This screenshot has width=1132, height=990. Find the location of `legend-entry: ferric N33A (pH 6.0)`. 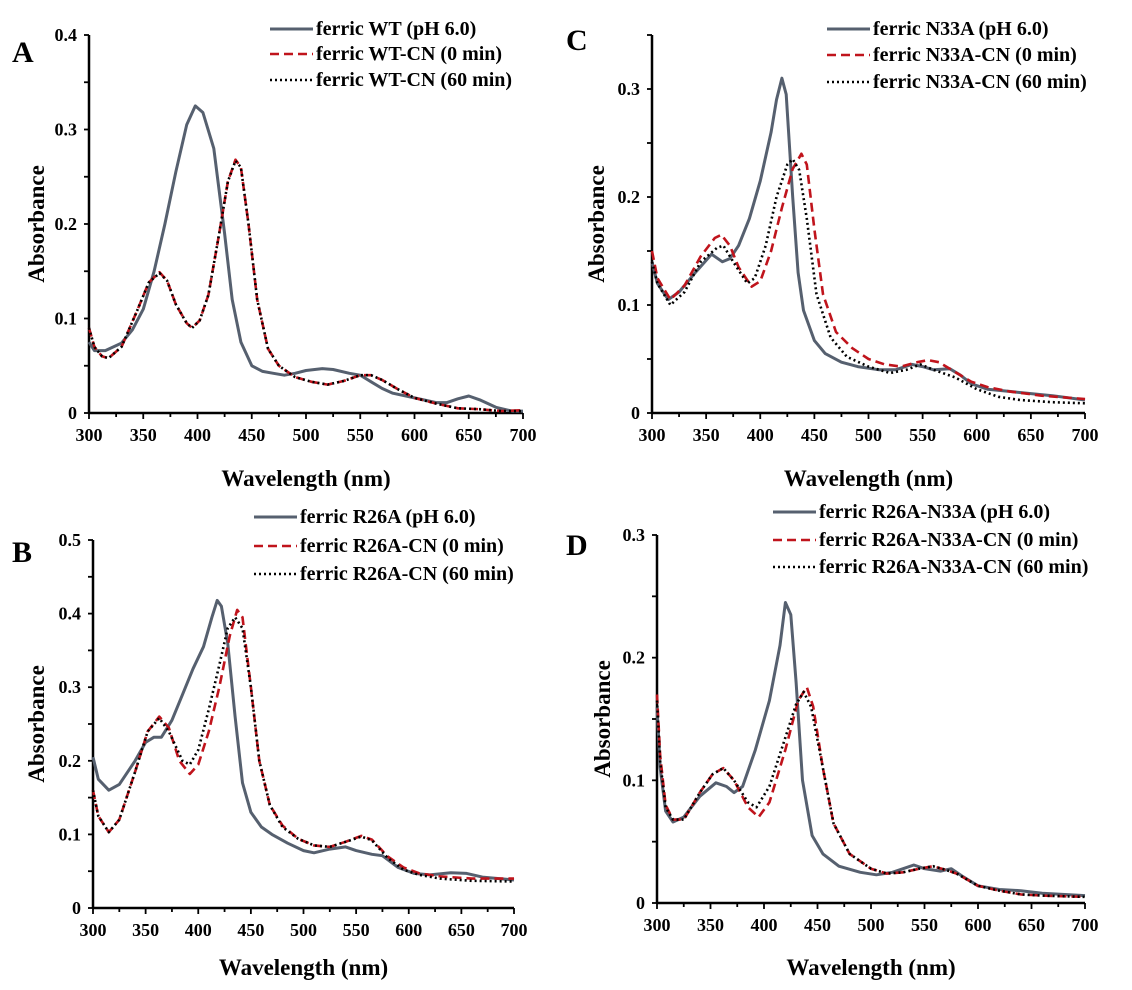

legend-entry: ferric N33A (pH 6.0) is located at coordinates (961, 29).